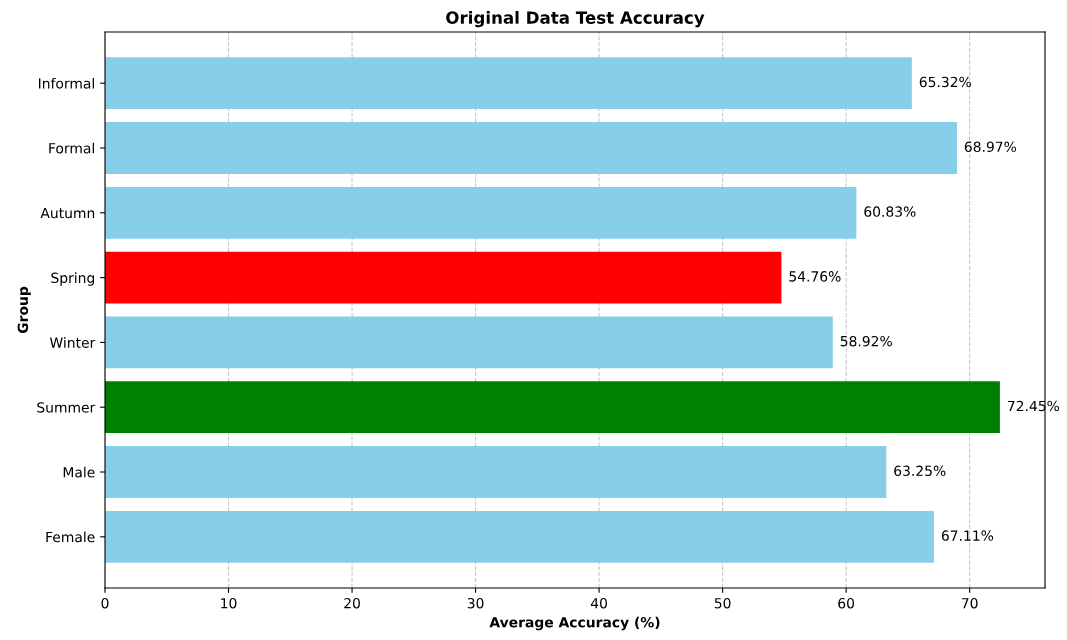 The image size is (1067, 640). I want to click on y-tick-label: Summer, so click(66, 407).